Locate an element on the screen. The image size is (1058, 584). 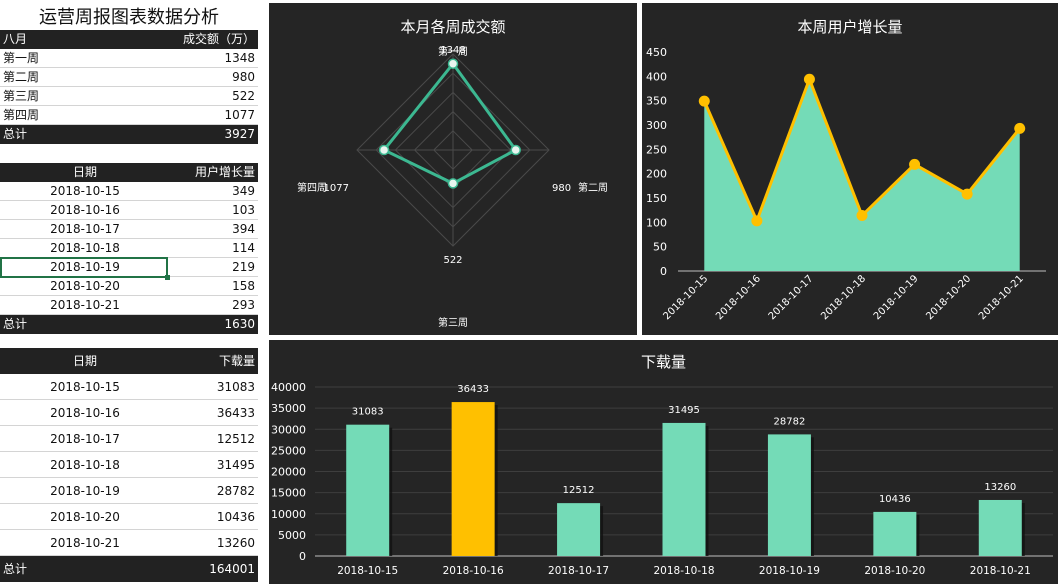
table-row: 2018-10-16 36433 is located at coordinates (129, 413).